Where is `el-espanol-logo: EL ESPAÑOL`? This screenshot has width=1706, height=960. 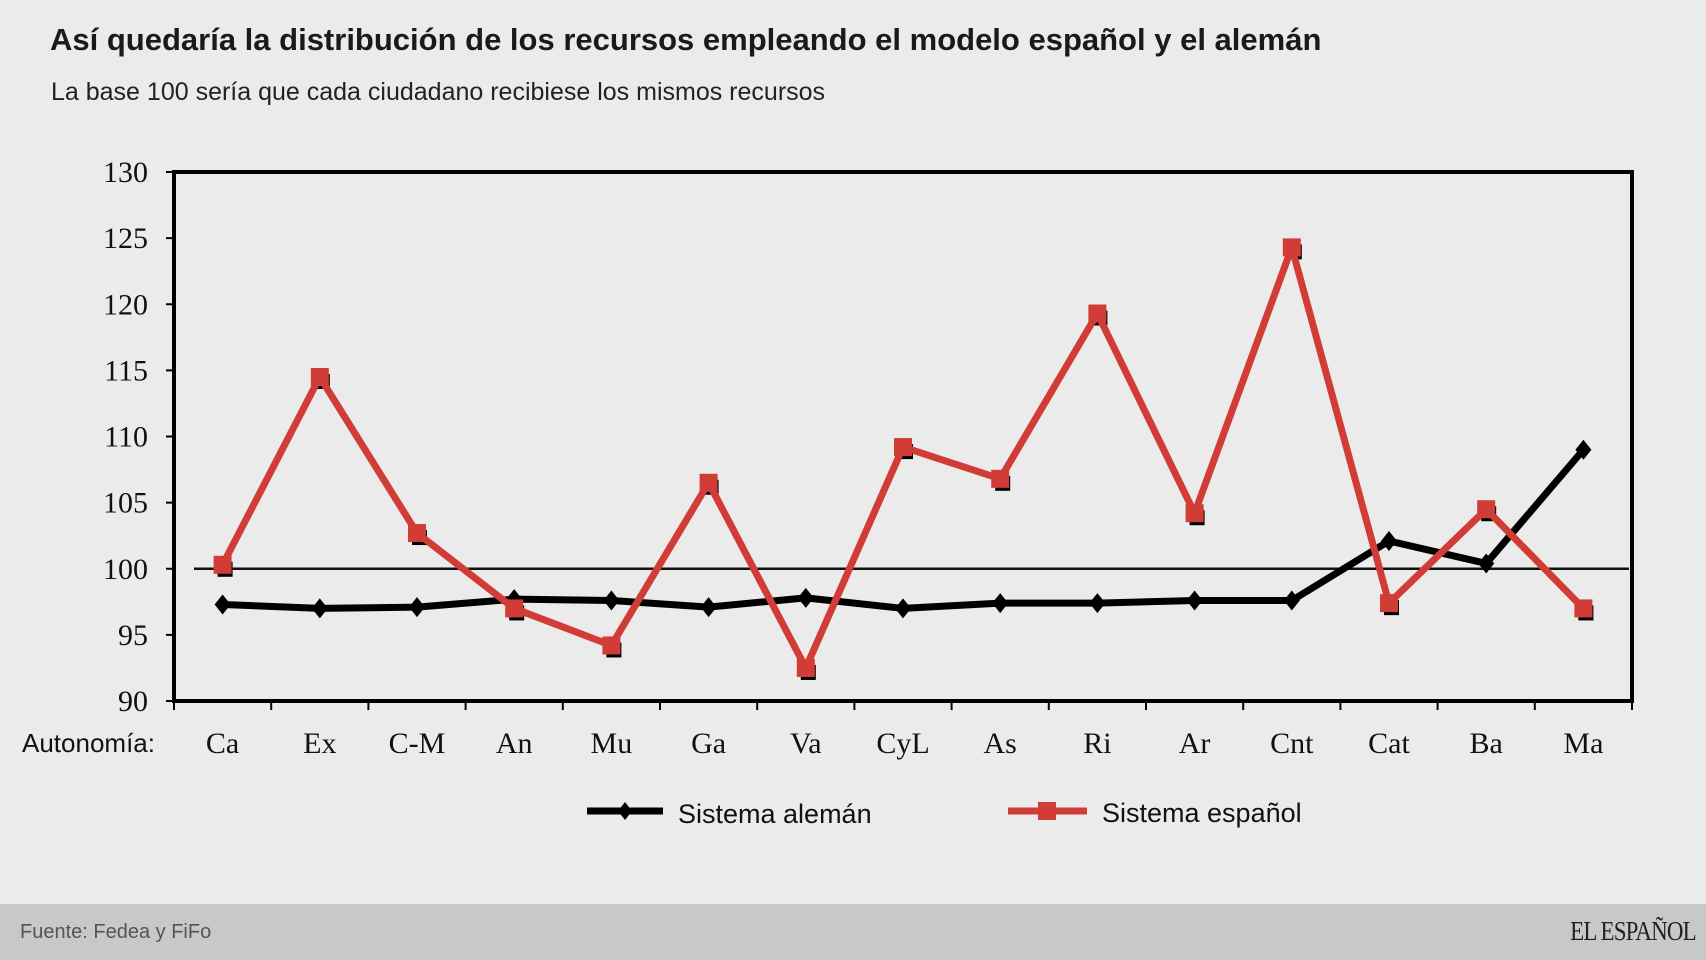 el-espanol-logo: EL ESPAÑOL is located at coordinates (1633, 931).